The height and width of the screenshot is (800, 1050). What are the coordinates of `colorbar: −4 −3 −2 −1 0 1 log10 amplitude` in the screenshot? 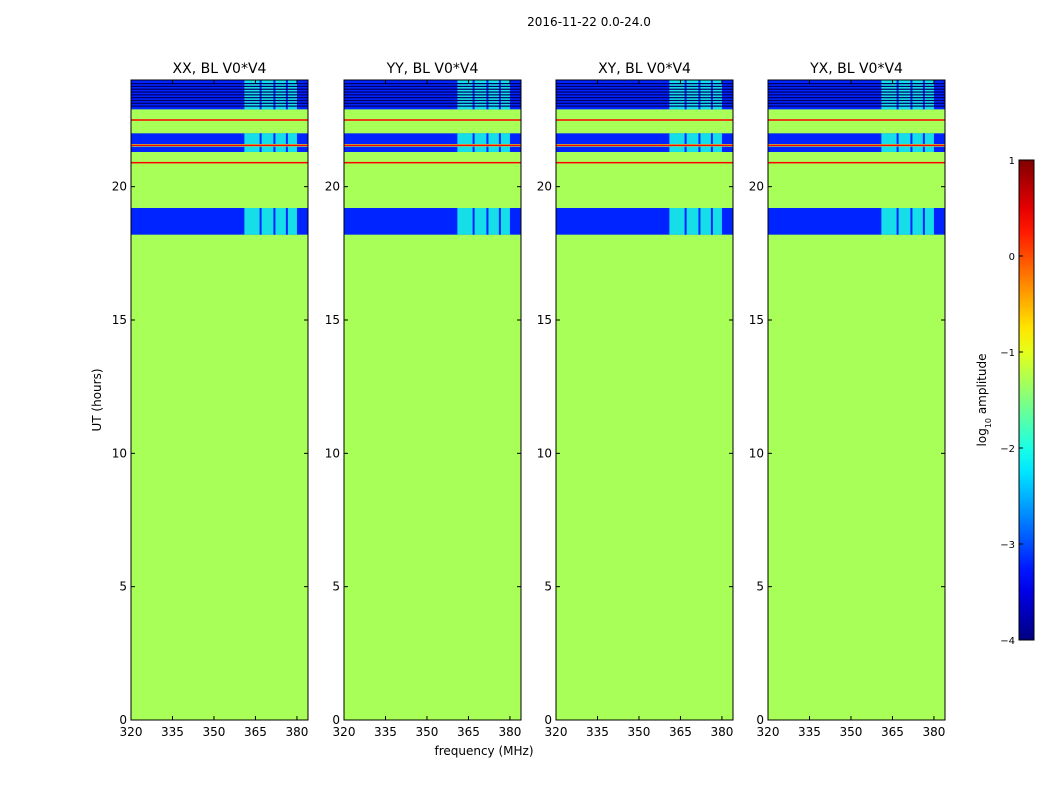 It's located at (1005, 401).